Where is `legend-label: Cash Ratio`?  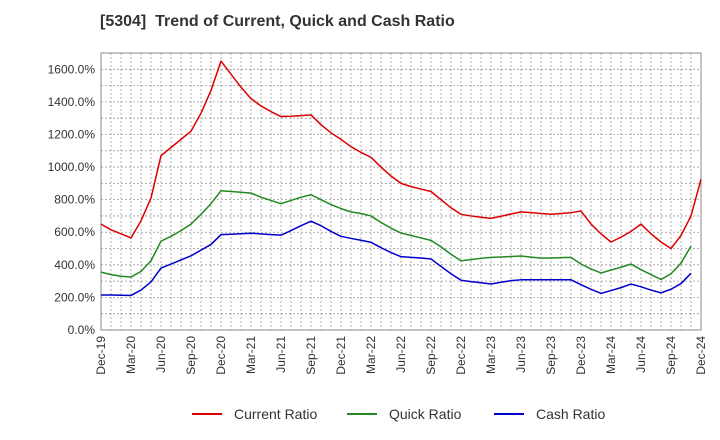 legend-label: Cash Ratio is located at coordinates (570, 414).